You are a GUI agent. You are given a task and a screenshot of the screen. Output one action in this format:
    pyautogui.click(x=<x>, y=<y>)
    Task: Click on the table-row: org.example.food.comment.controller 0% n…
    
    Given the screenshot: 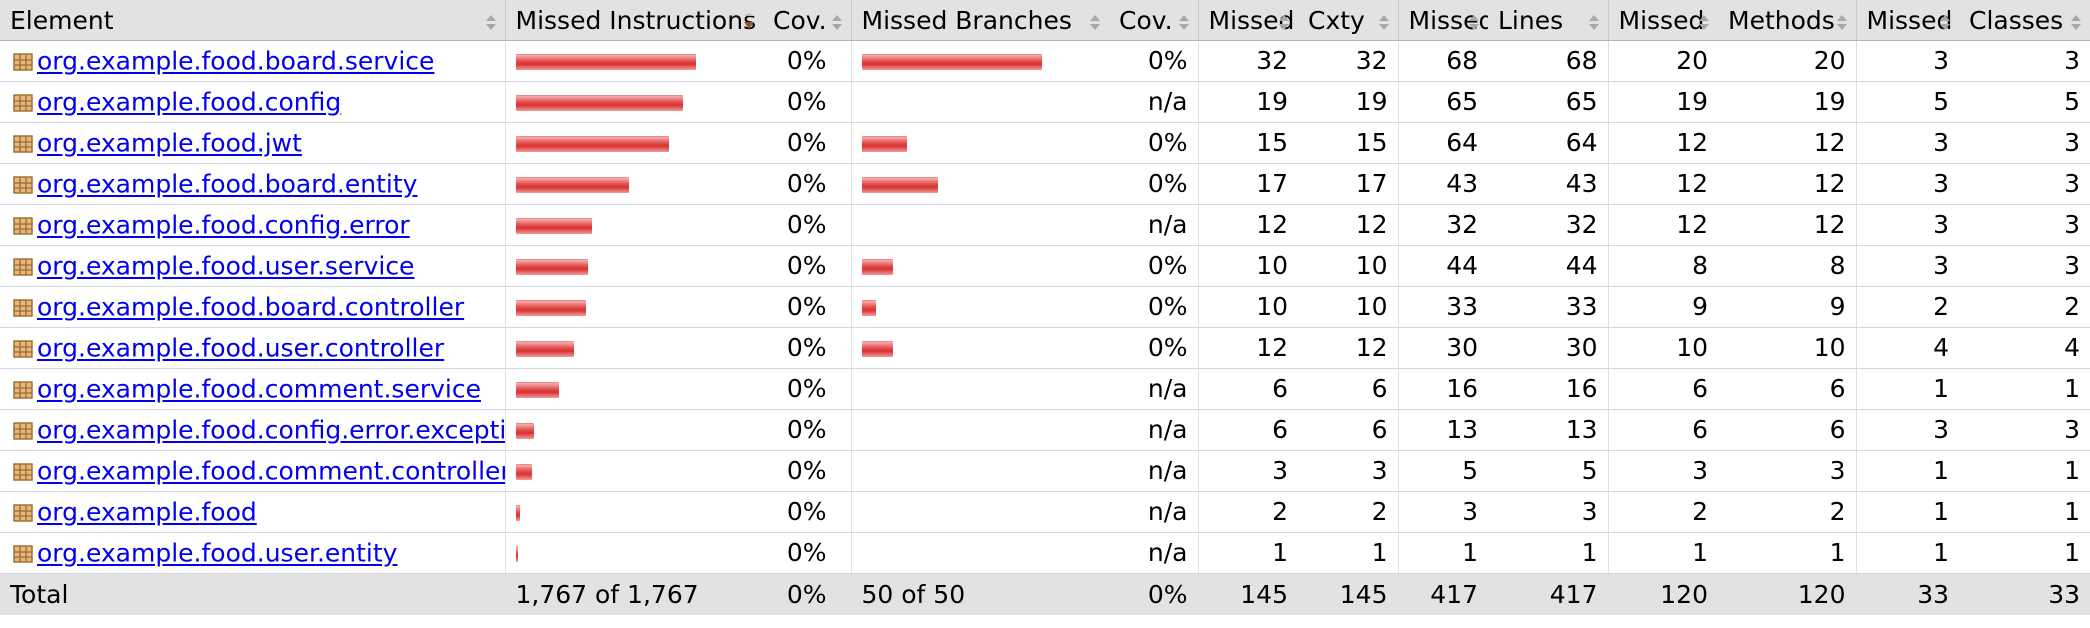 What is the action you would take?
    pyautogui.click(x=1045, y=471)
    